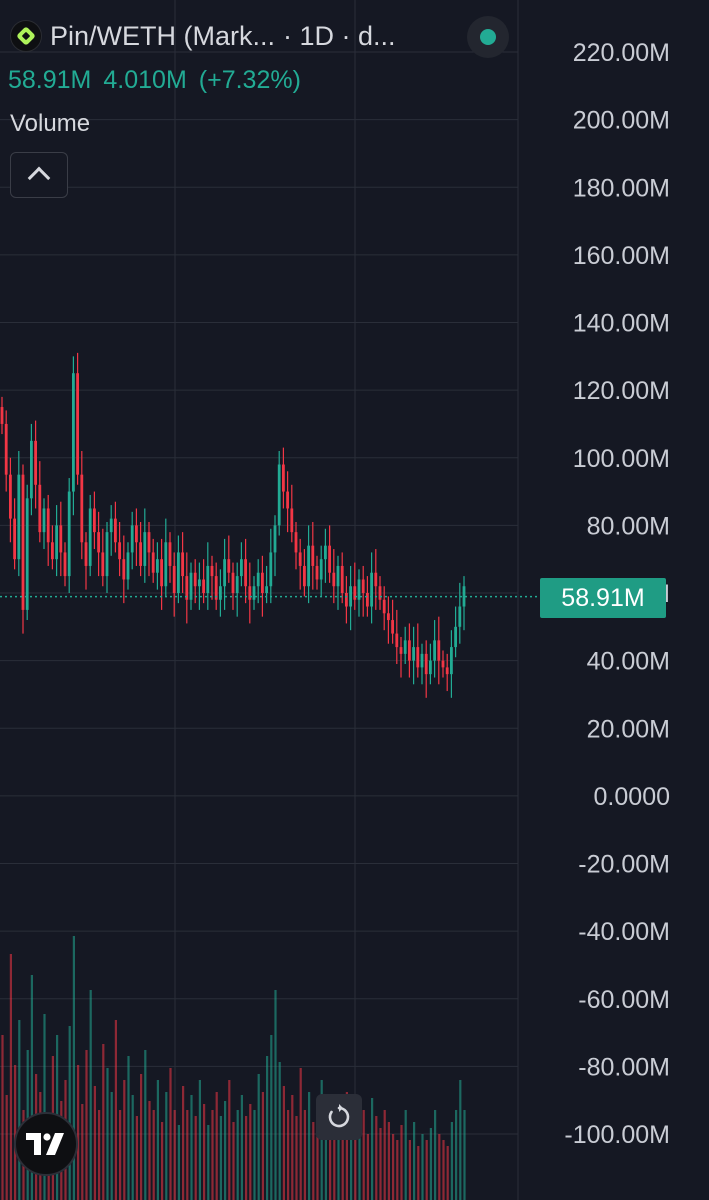  I want to click on reset-chart-icon, so click(339, 1116).